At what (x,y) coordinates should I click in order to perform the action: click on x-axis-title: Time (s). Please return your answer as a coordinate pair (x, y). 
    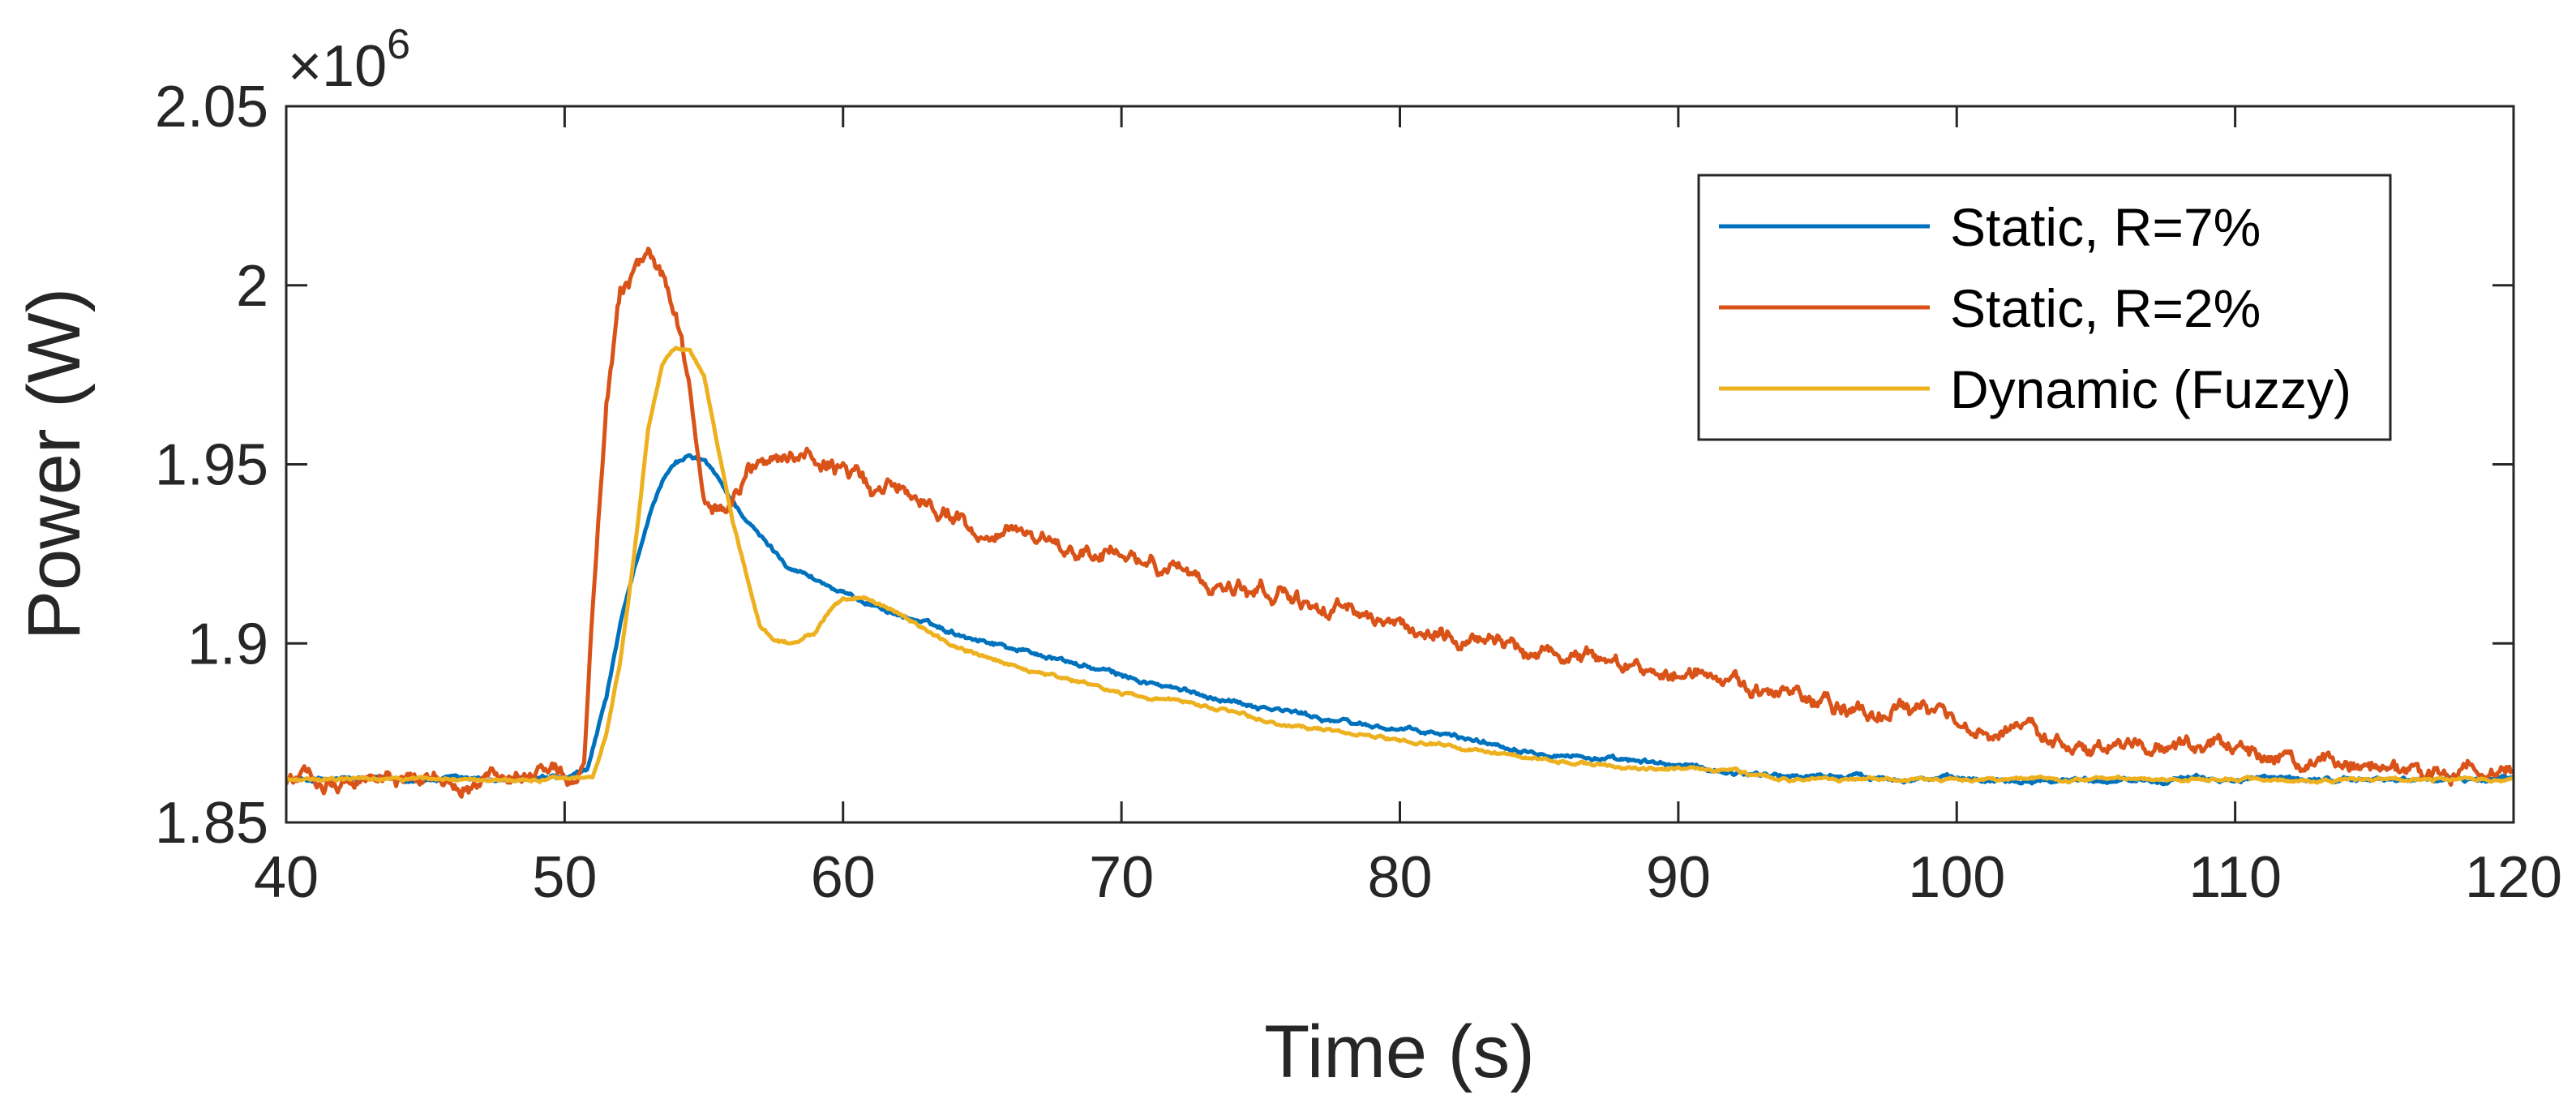
    Looking at the image, I should click on (1399, 1052).